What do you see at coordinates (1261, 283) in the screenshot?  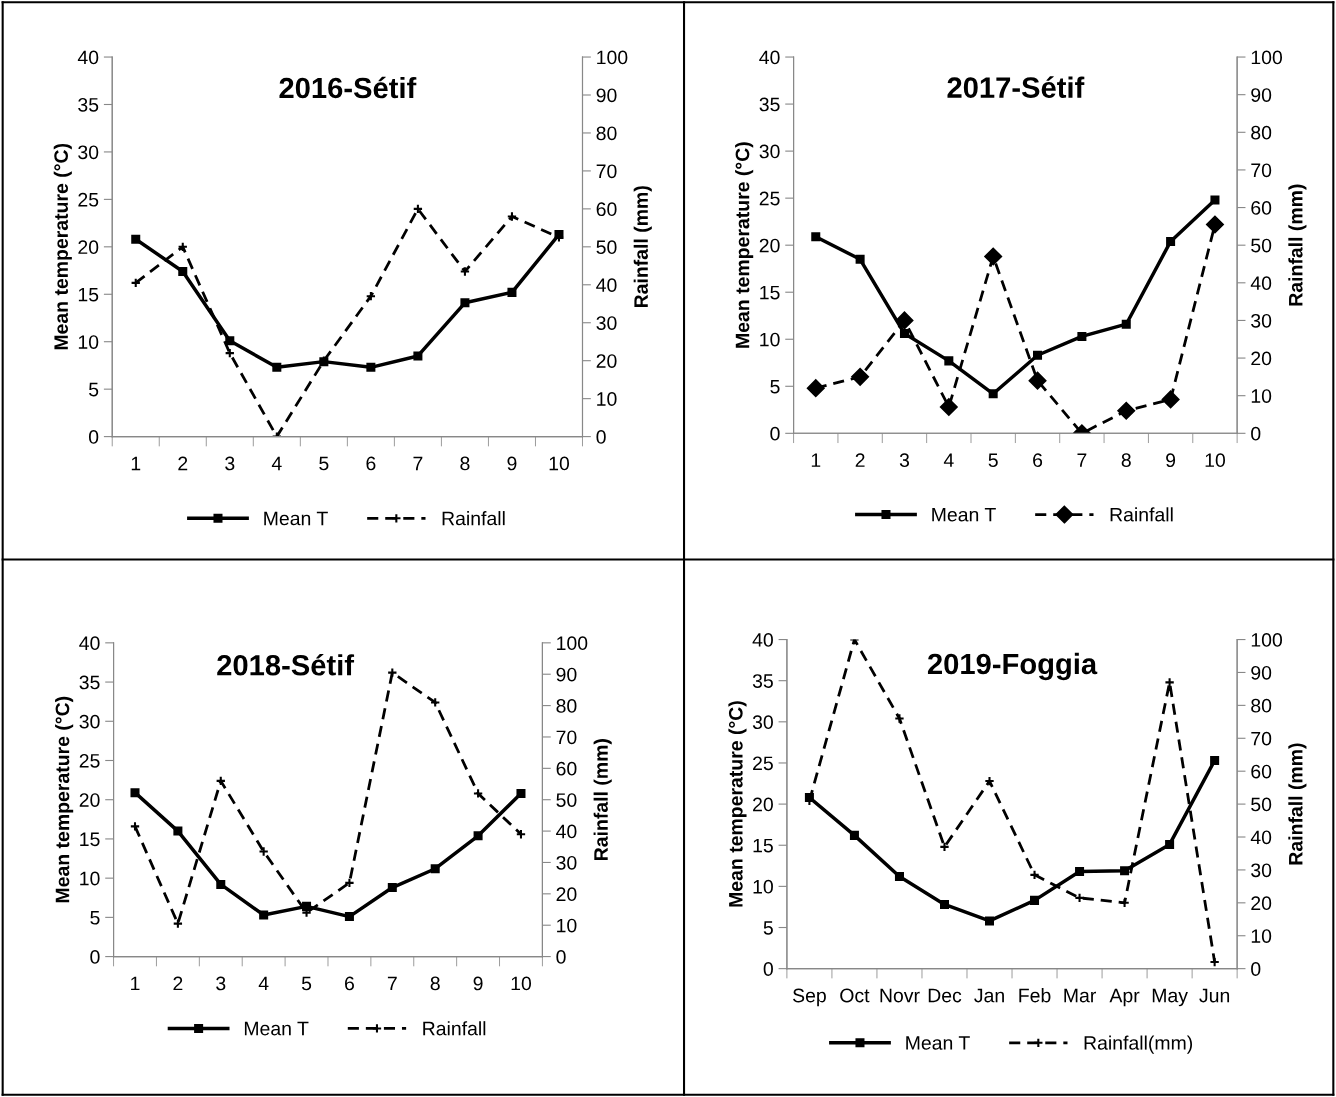 I see `y2-tick-label: 40` at bounding box center [1261, 283].